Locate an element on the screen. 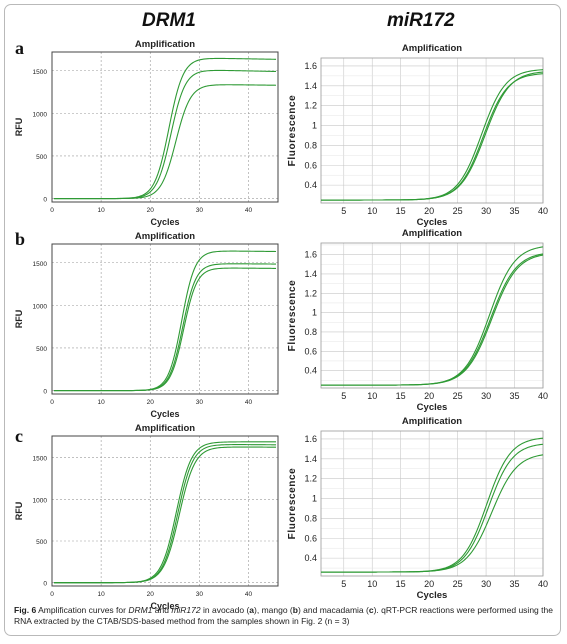 Image resolution: width=567 pixels, height=644 pixels. column-header-drm1: DRM1 is located at coordinates (169, 20).